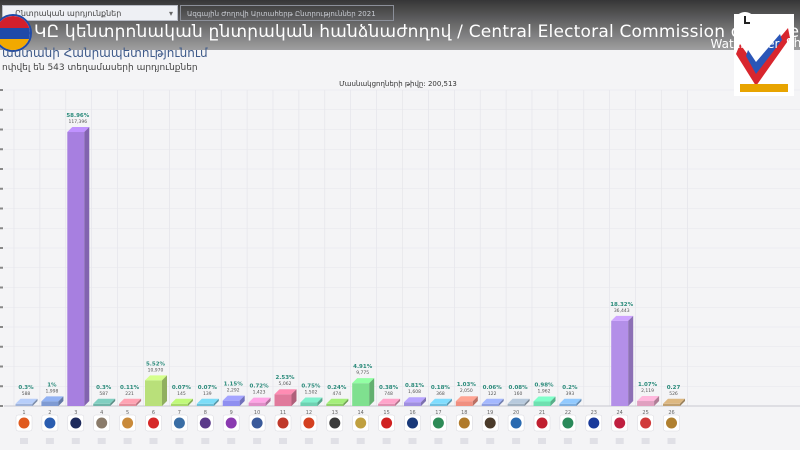  I want to click on bar-count-label-21: 1,962, so click(544, 391).